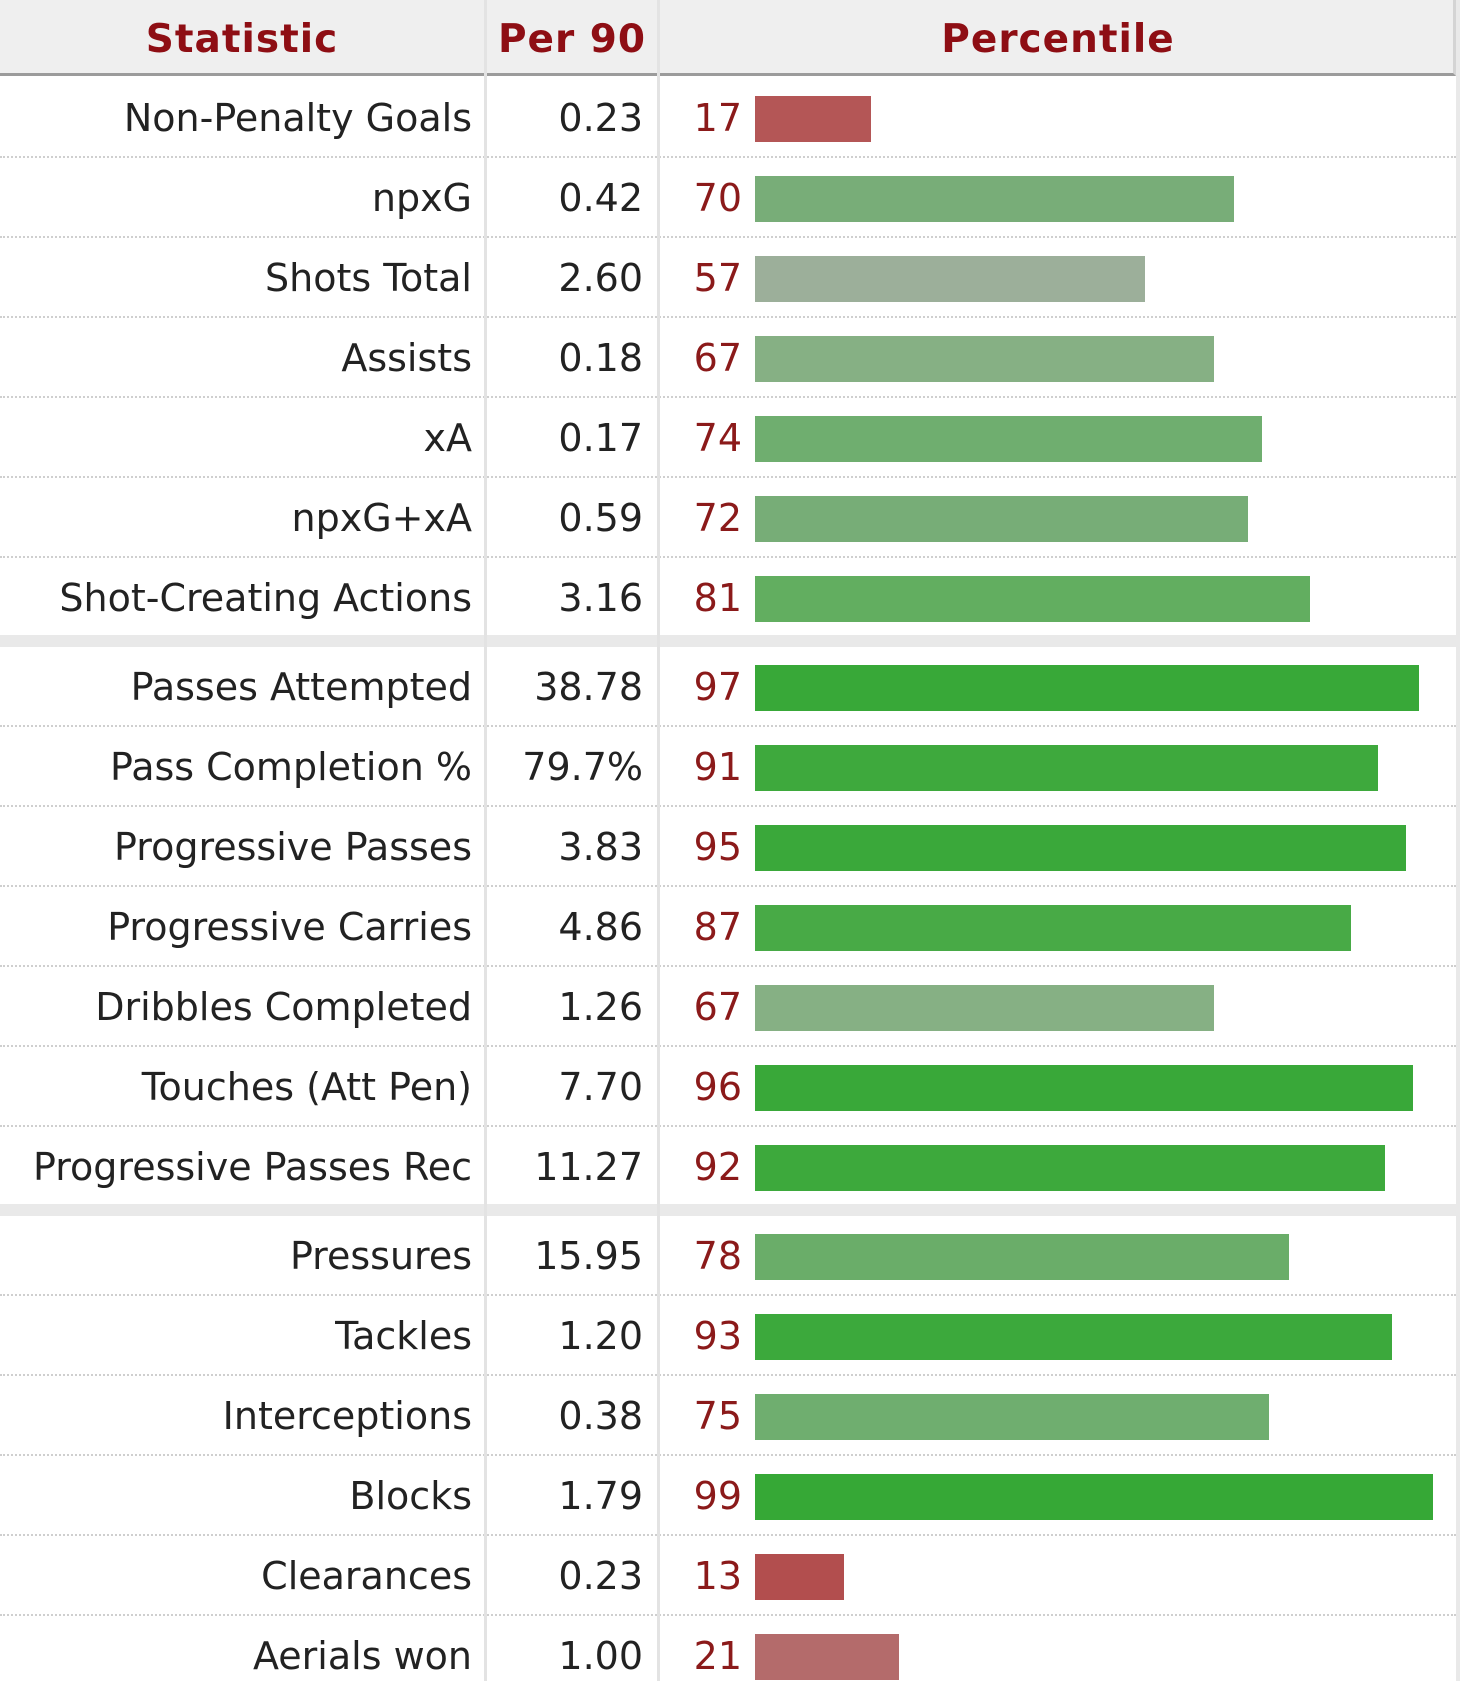 The width and height of the screenshot is (1460, 1696). What do you see at coordinates (588, 687) in the screenshot?
I see `per90-cell: 38.78` at bounding box center [588, 687].